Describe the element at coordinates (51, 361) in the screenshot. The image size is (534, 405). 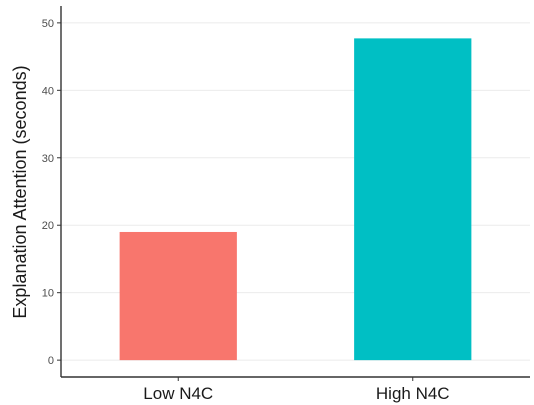
I see `y-tick-label: 0` at that location.